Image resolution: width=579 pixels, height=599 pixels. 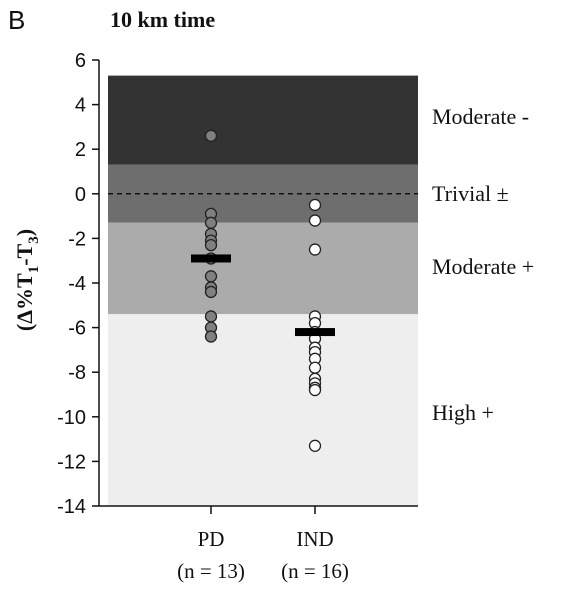 I want to click on ylabel-suffix: ), so click(x=24, y=232).